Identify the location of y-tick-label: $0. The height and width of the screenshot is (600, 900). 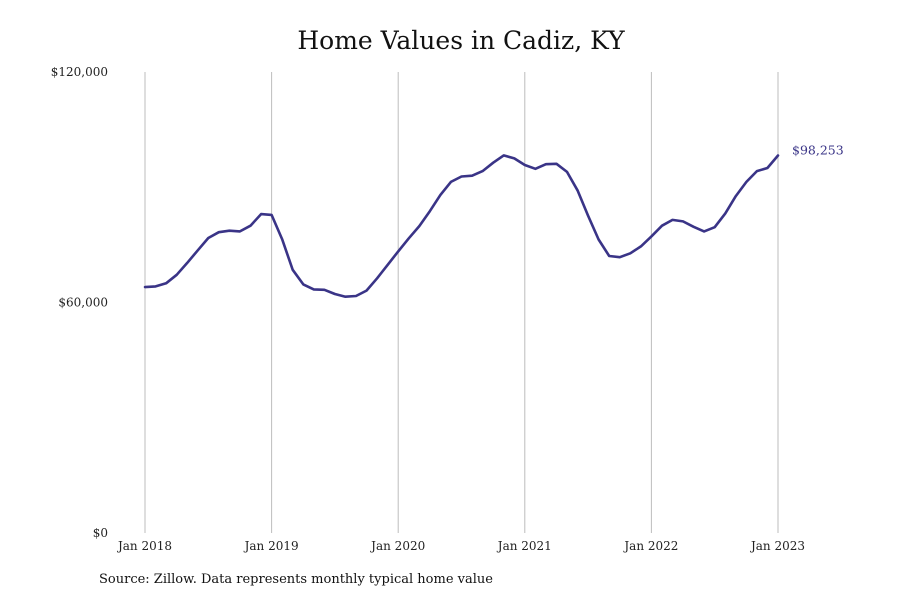
(100, 533).